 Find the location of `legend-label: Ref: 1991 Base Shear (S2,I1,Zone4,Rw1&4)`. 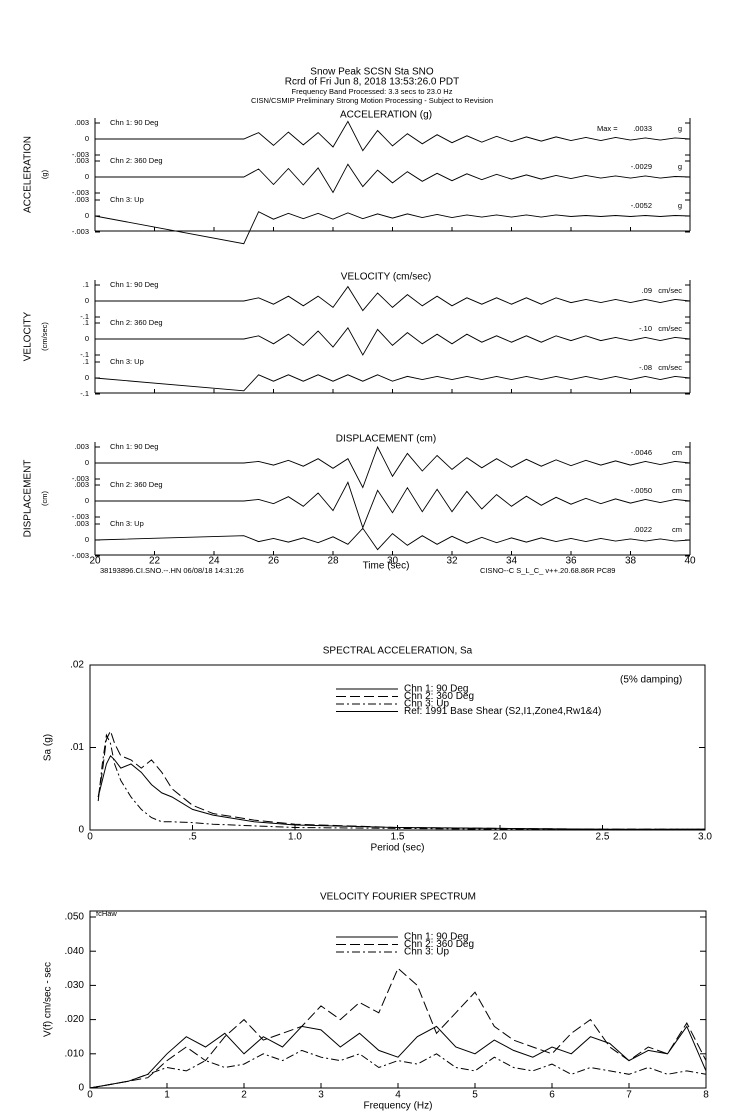

legend-label: Ref: 1991 Base Shear (S2,I1,Zone4,Rw1&4) is located at coordinates (502, 711).